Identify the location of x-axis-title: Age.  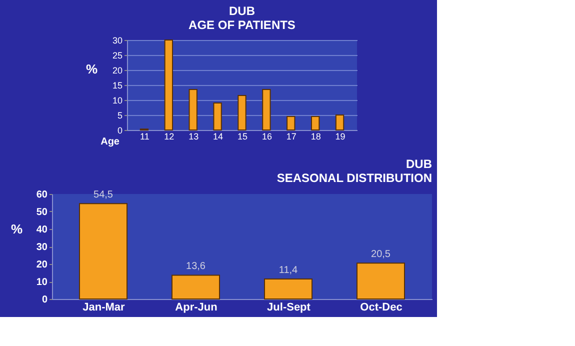
(110, 142).